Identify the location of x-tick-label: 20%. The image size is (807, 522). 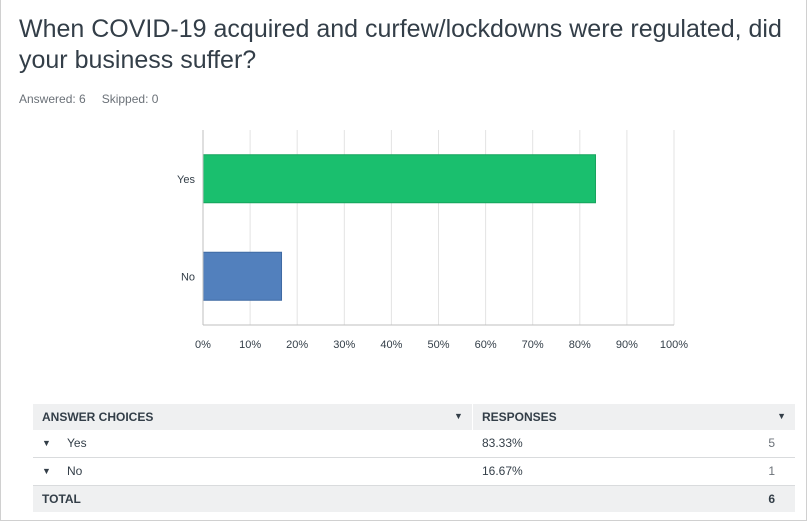
(297, 345).